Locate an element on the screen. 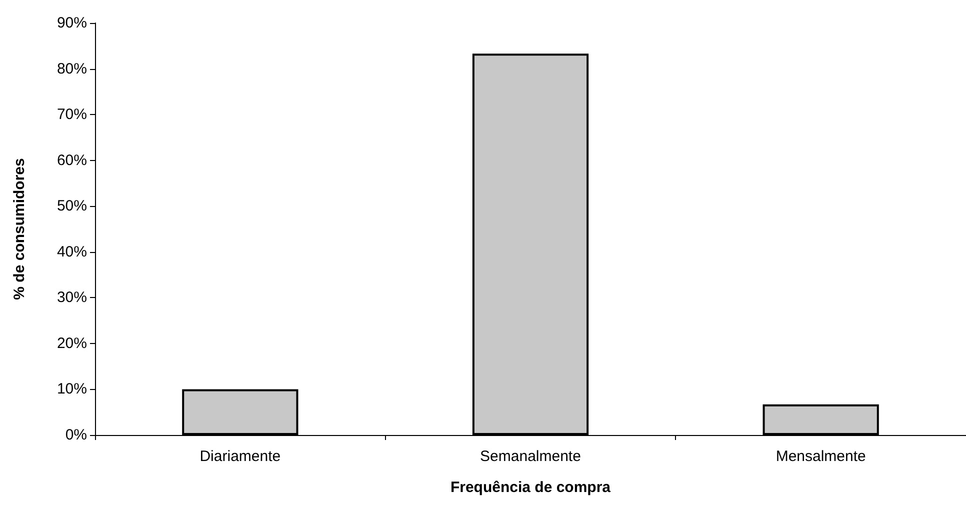 This screenshot has height=510, width=966. y-tick-label: 50% is located at coordinates (71, 206).